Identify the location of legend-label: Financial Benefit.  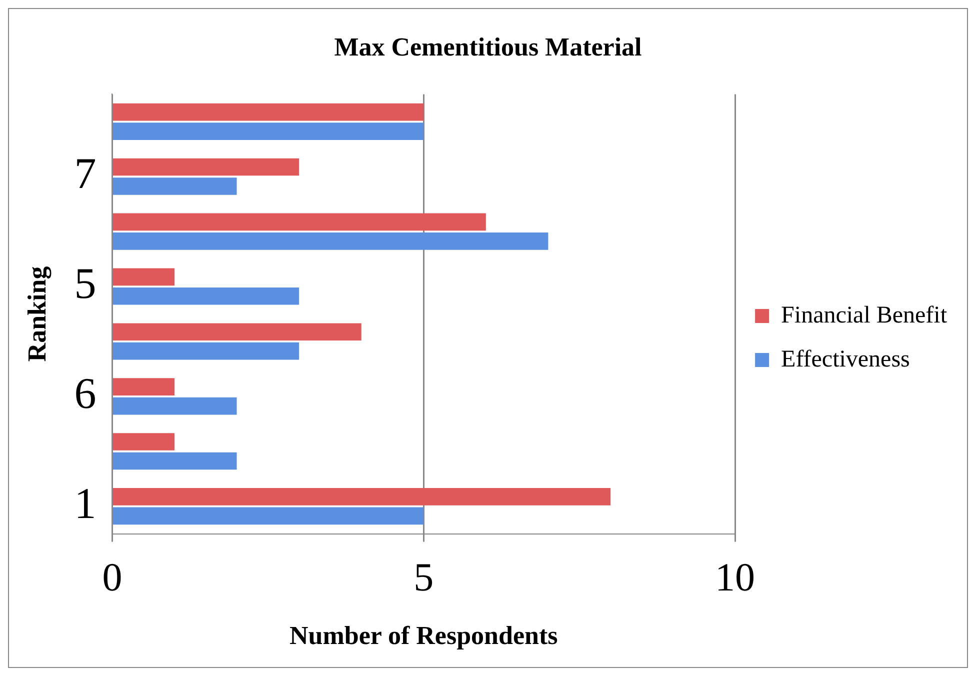
(864, 315).